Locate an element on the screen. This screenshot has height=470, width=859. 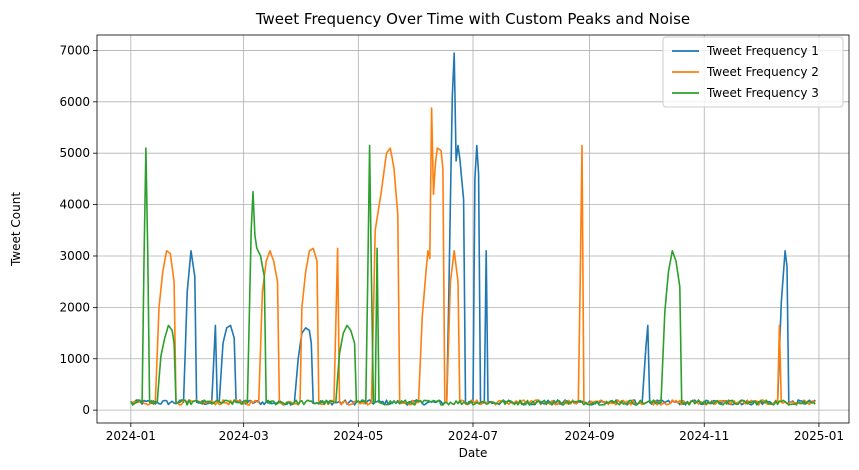
y-tick-label: 0 is located at coordinates (86, 410).